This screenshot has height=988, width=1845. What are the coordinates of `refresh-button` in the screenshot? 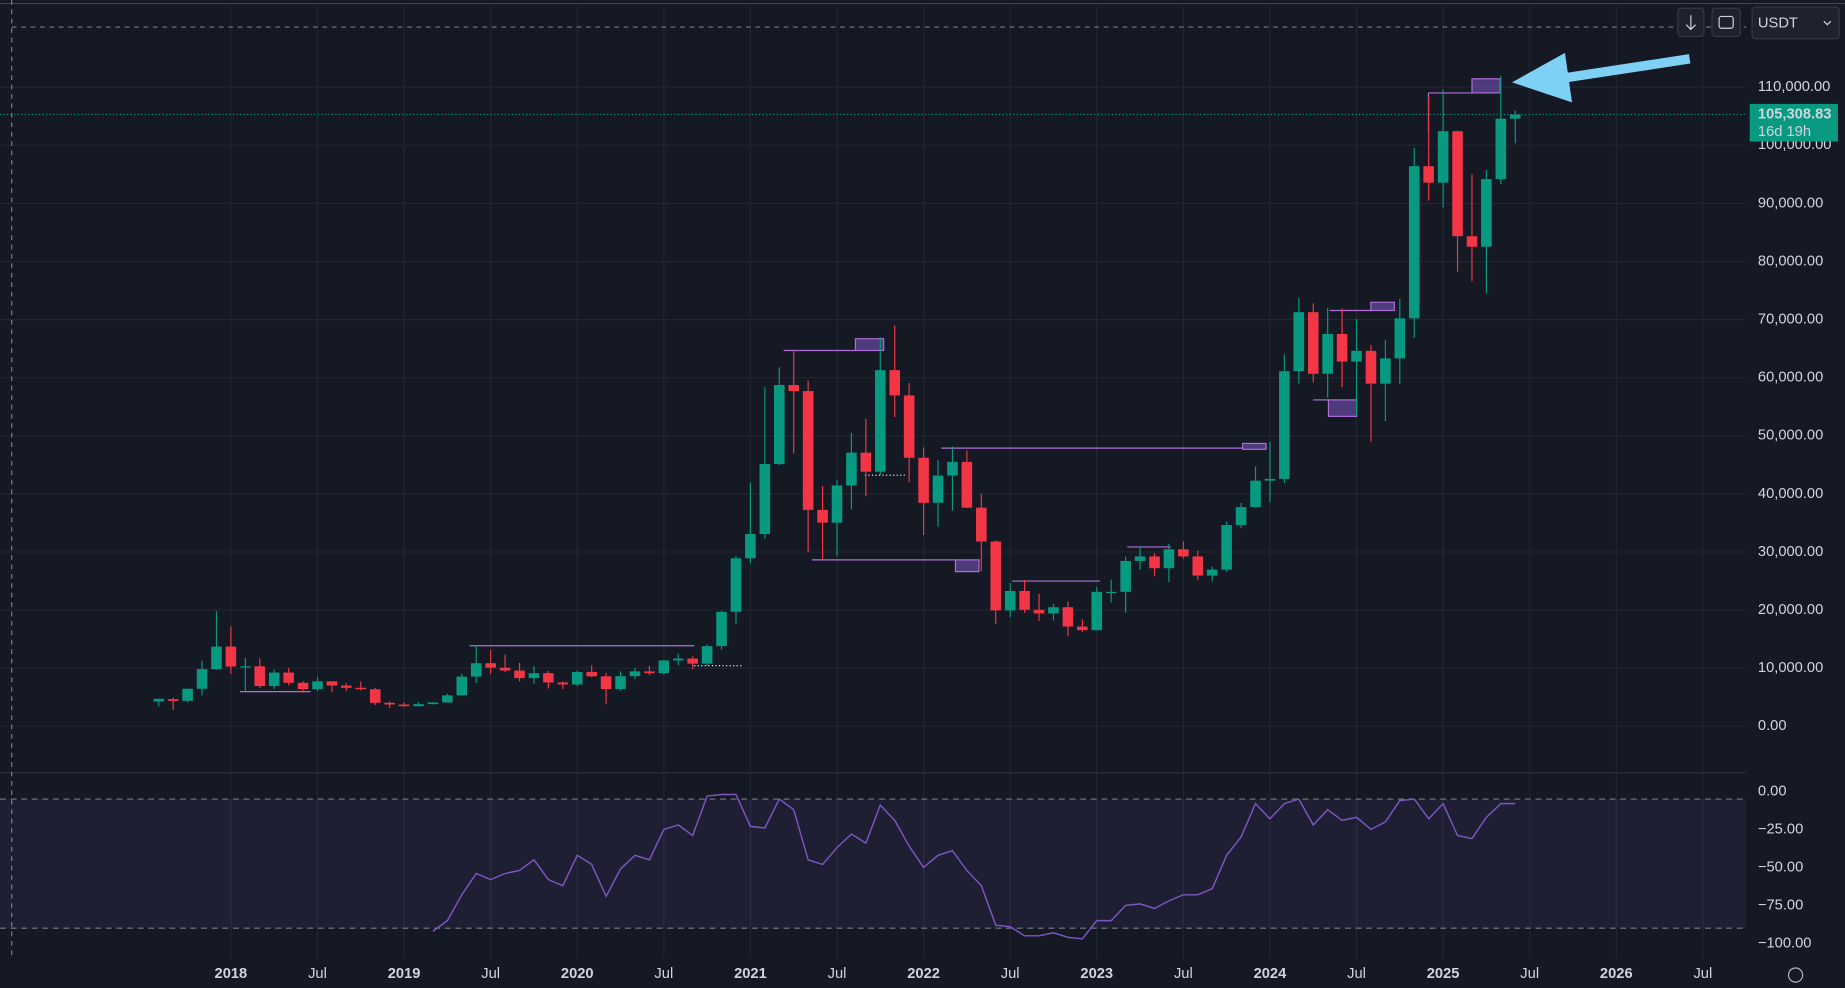 It's located at (1726, 22).